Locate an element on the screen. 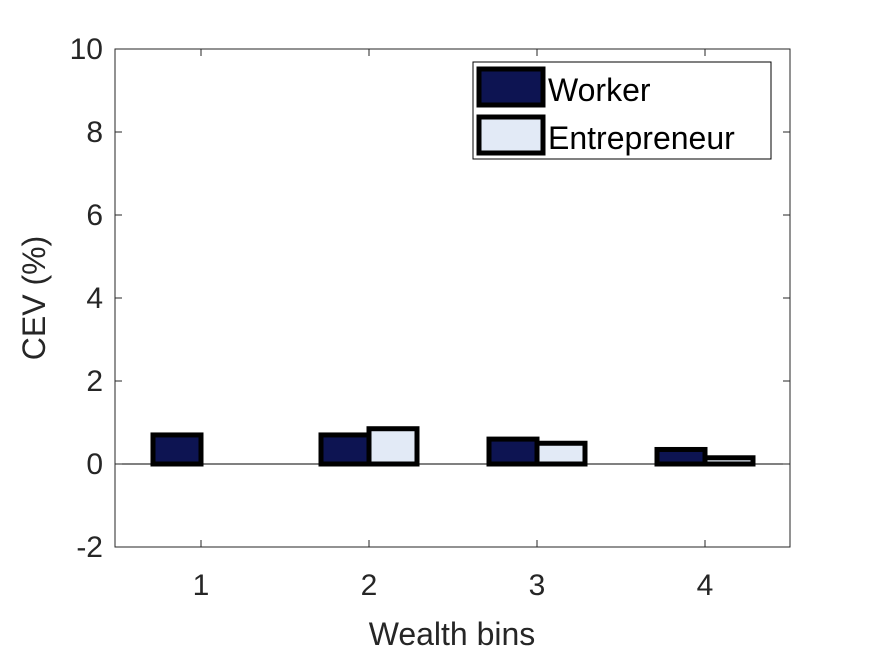  legend-label-entrepreneur: Entrepreneur is located at coordinates (641, 138).